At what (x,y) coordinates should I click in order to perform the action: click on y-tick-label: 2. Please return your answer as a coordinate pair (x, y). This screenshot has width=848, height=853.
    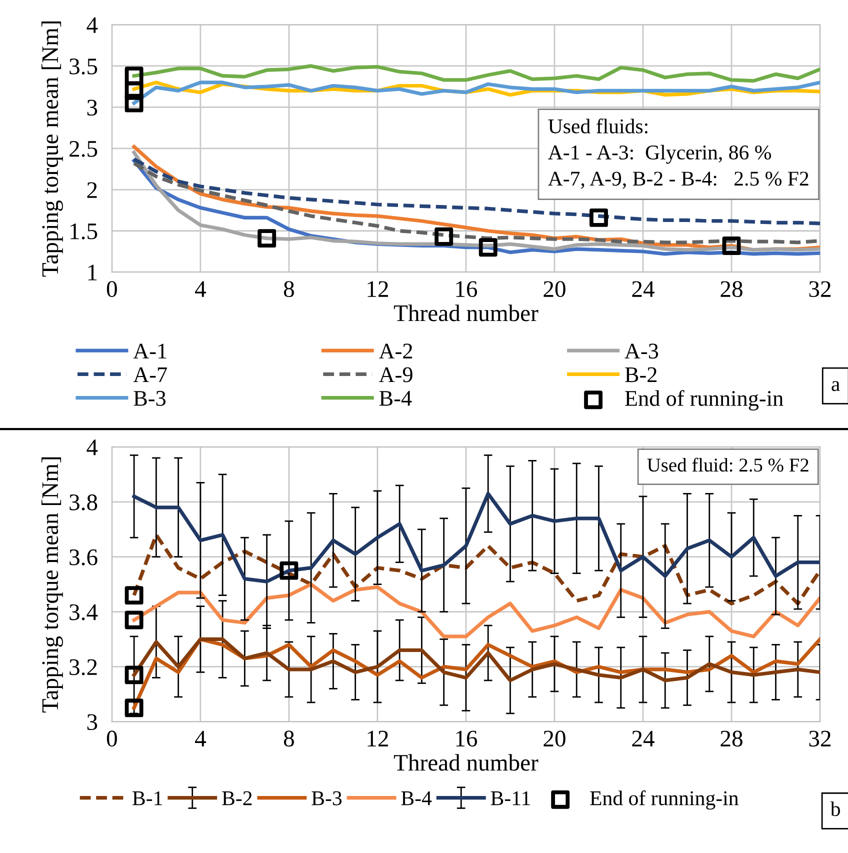
    Looking at the image, I should click on (92, 190).